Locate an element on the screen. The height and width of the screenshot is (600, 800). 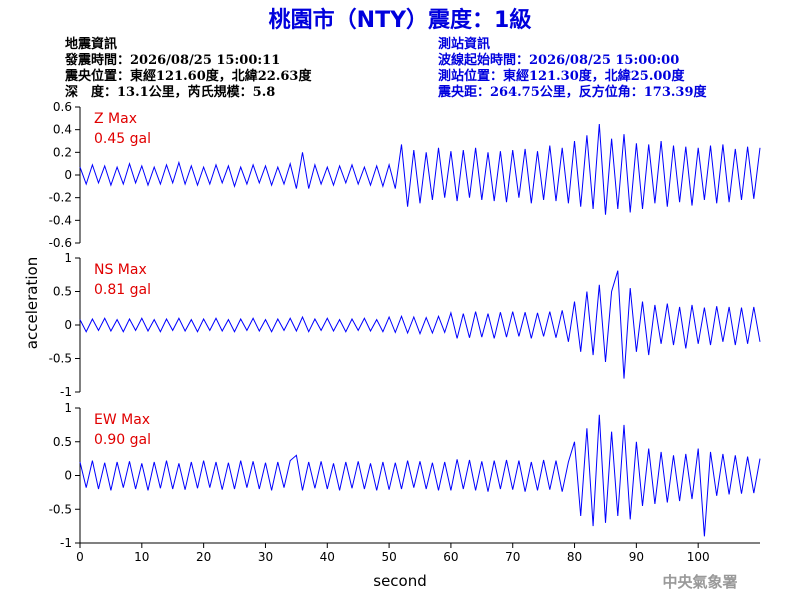
x-tick-label: 30 is located at coordinates (265, 557).